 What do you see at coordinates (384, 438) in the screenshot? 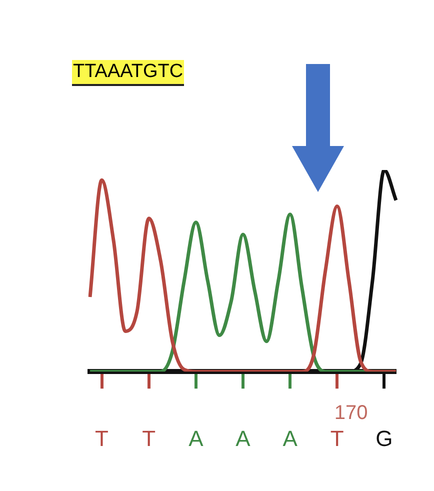
I see `x-tick-label: G` at bounding box center [384, 438].